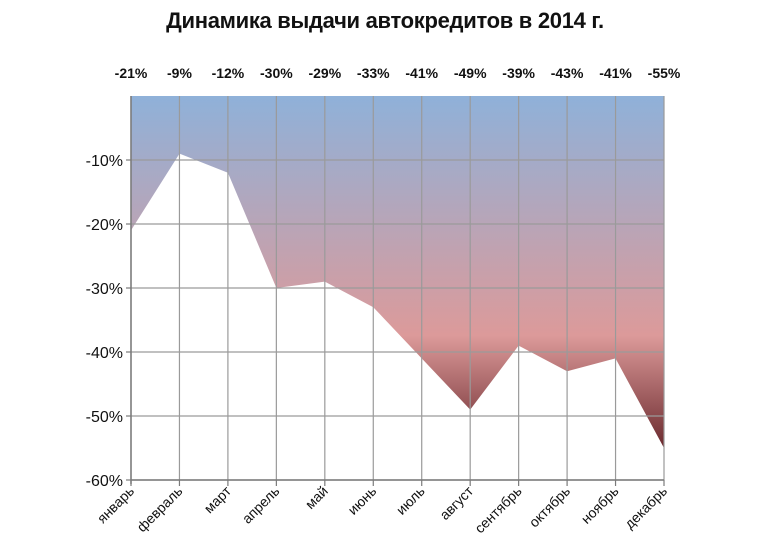 The height and width of the screenshot is (557, 770). I want to click on x-tick-label: май, so click(316, 497).